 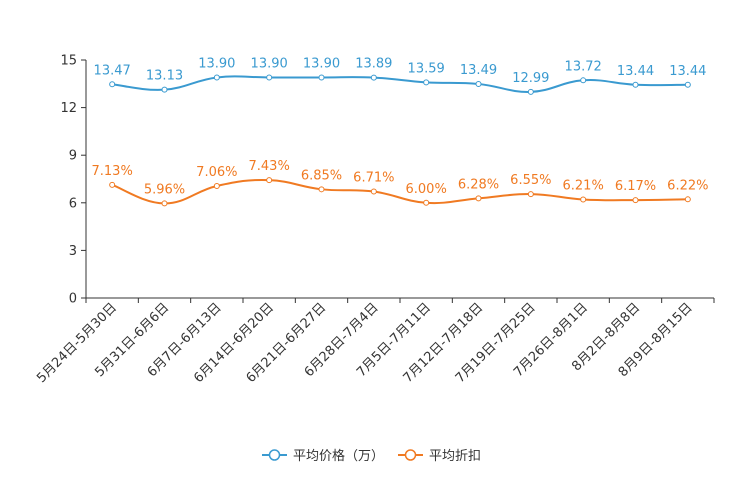 I want to click on data-label: 13.13, so click(x=164, y=76).